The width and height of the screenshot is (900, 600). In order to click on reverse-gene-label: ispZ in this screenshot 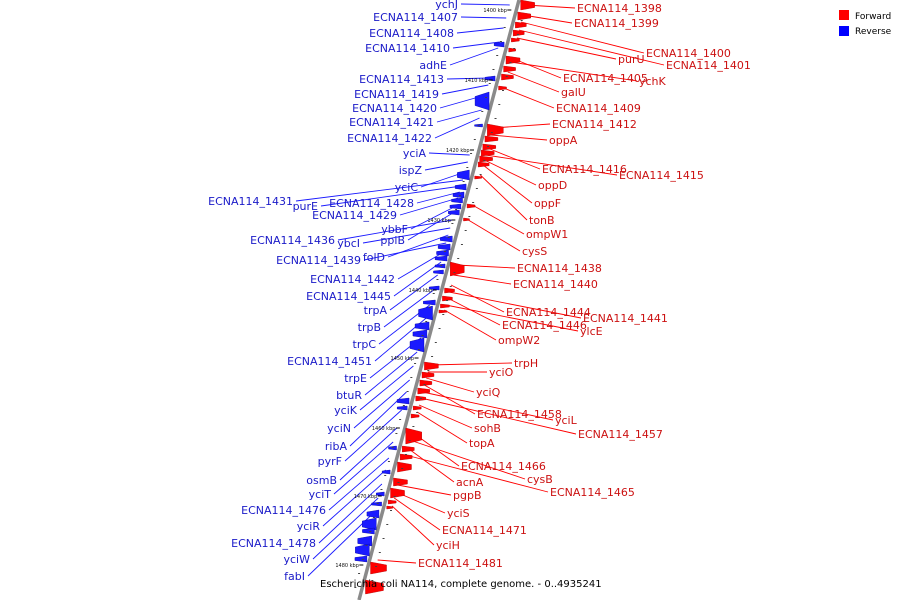, I will do `click(411, 170)`.